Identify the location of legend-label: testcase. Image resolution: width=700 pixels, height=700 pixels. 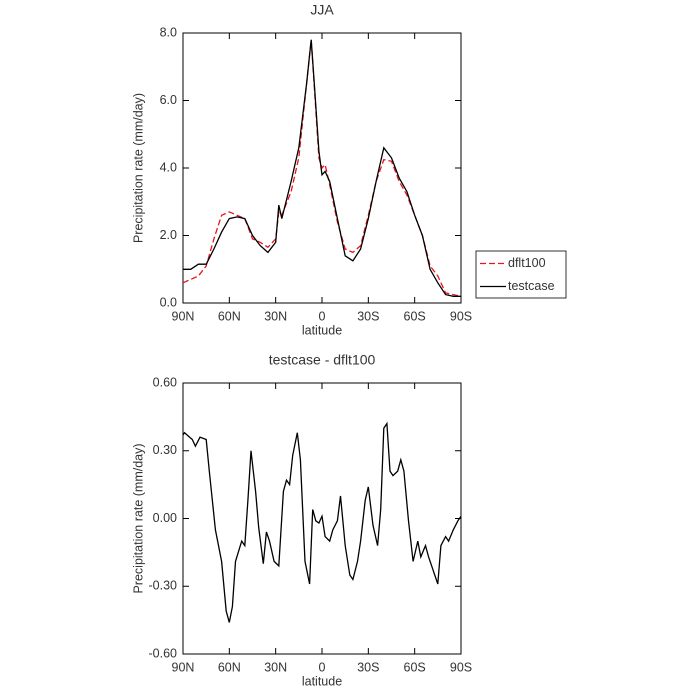
(531, 286).